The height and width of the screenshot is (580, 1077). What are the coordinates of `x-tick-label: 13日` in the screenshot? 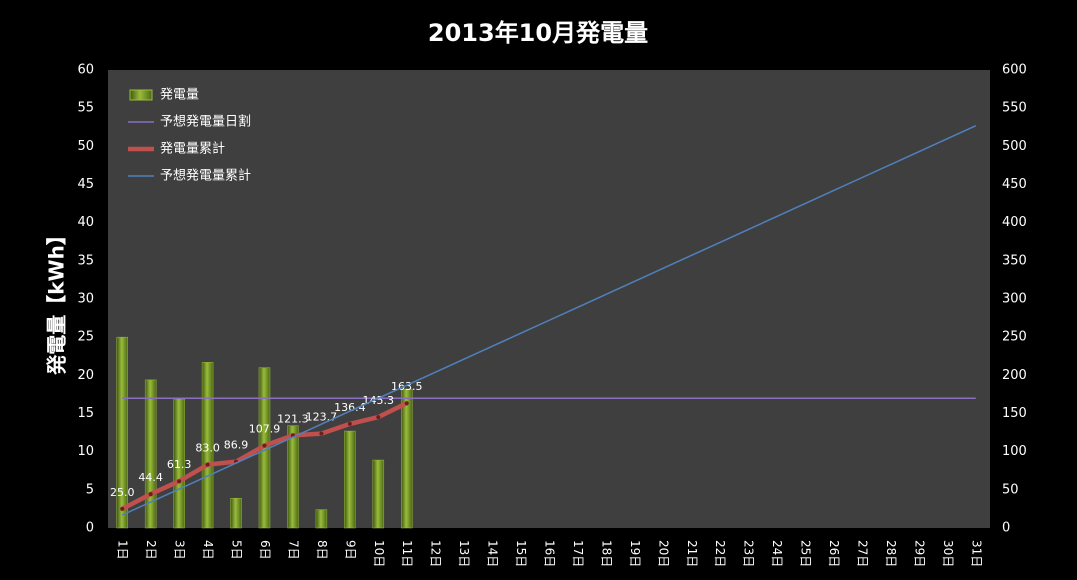 It's located at (464, 553).